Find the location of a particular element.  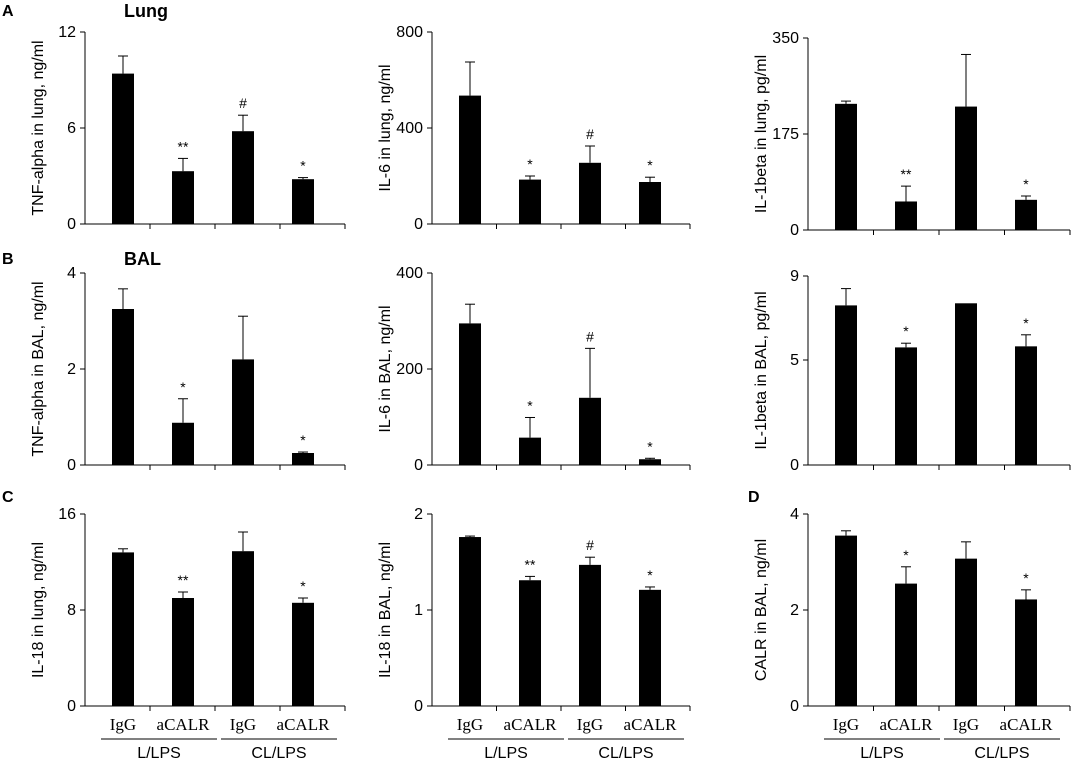

y-tick-label: 12 is located at coordinates (67, 32).